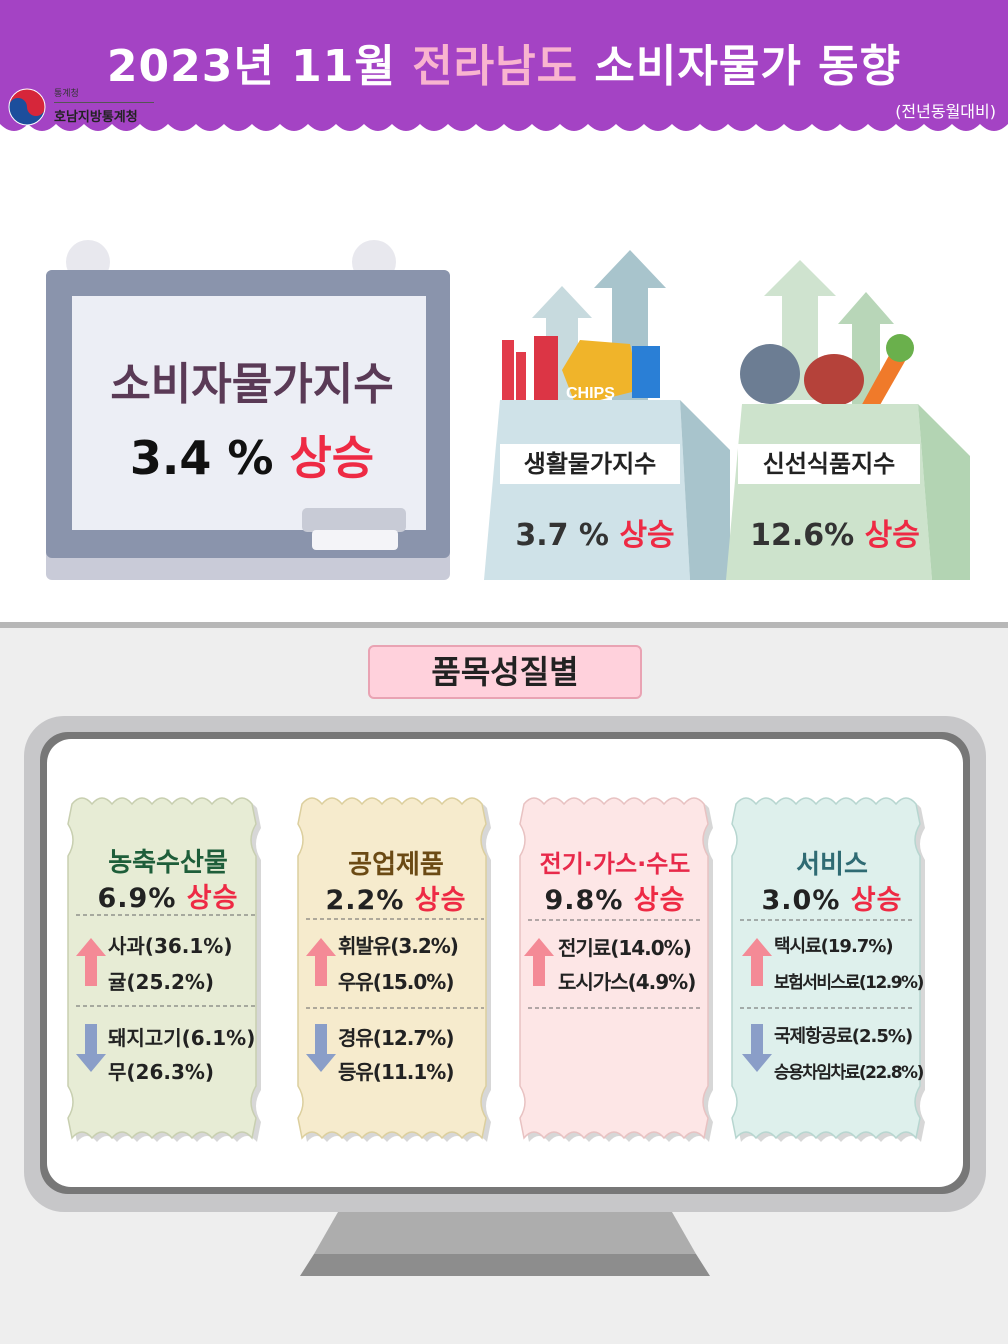 This screenshot has height=1344, width=1008. I want to click on falling-item: 국제항공료(2.5%), so click(843, 1036).